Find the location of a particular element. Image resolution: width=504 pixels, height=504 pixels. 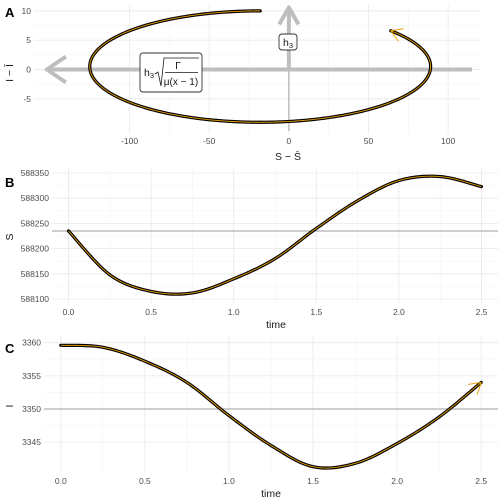

x-tick-label: 100 is located at coordinates (448, 141).